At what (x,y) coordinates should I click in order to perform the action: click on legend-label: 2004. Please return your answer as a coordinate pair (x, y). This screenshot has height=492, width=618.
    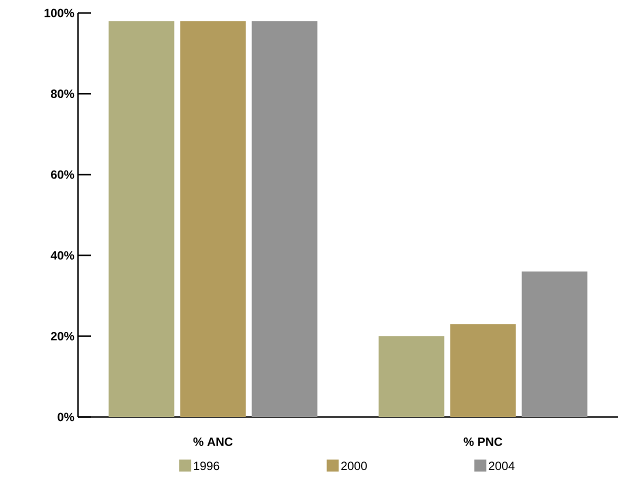
    Looking at the image, I should click on (501, 466).